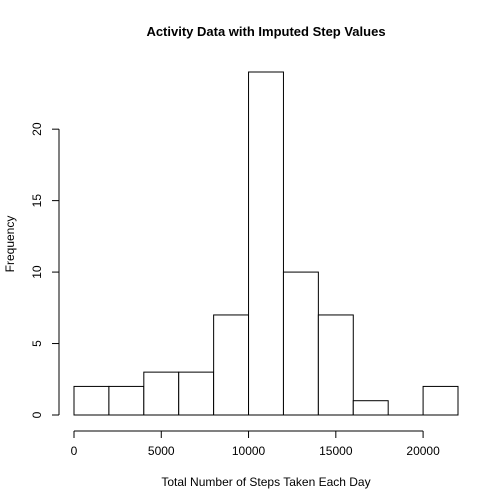  What do you see at coordinates (423, 451) in the screenshot?
I see `x-tick-label: 20000` at bounding box center [423, 451].